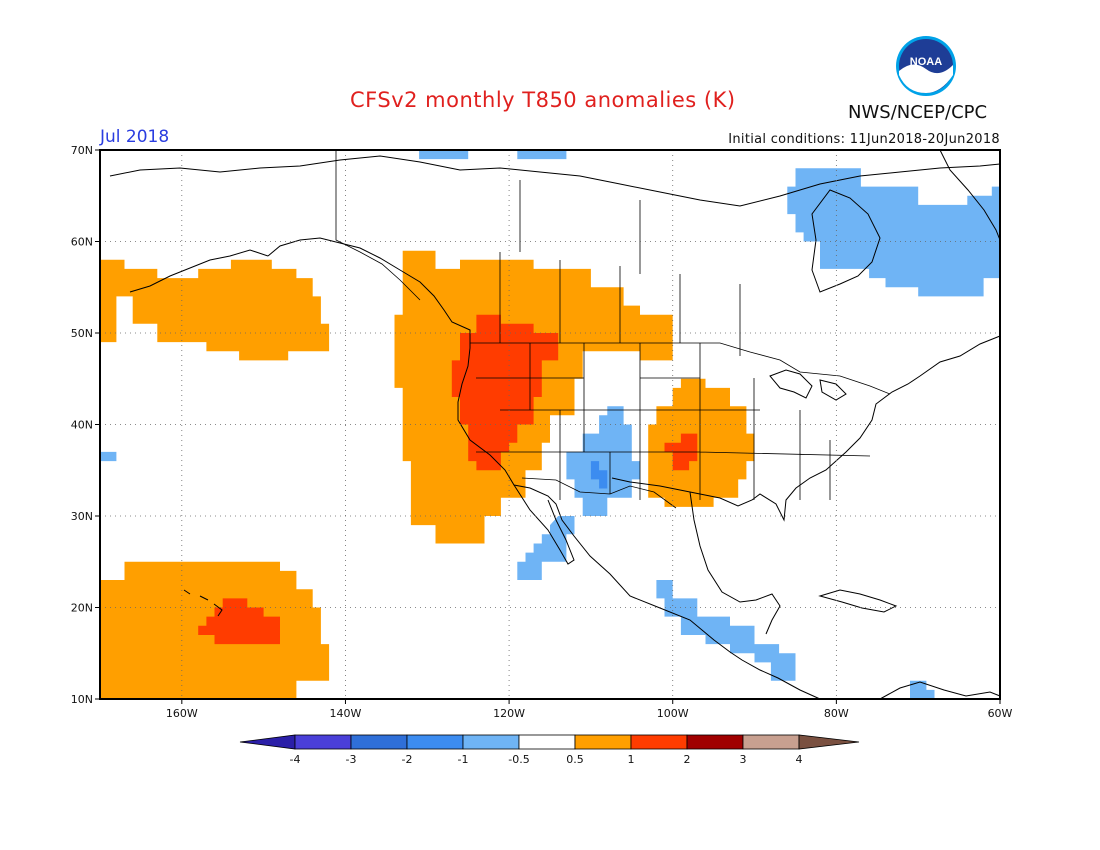 The height and width of the screenshot is (850, 1100). What do you see at coordinates (893, 232) in the screenshot?
I see `anomaly-region-hudson-cold` at bounding box center [893, 232].